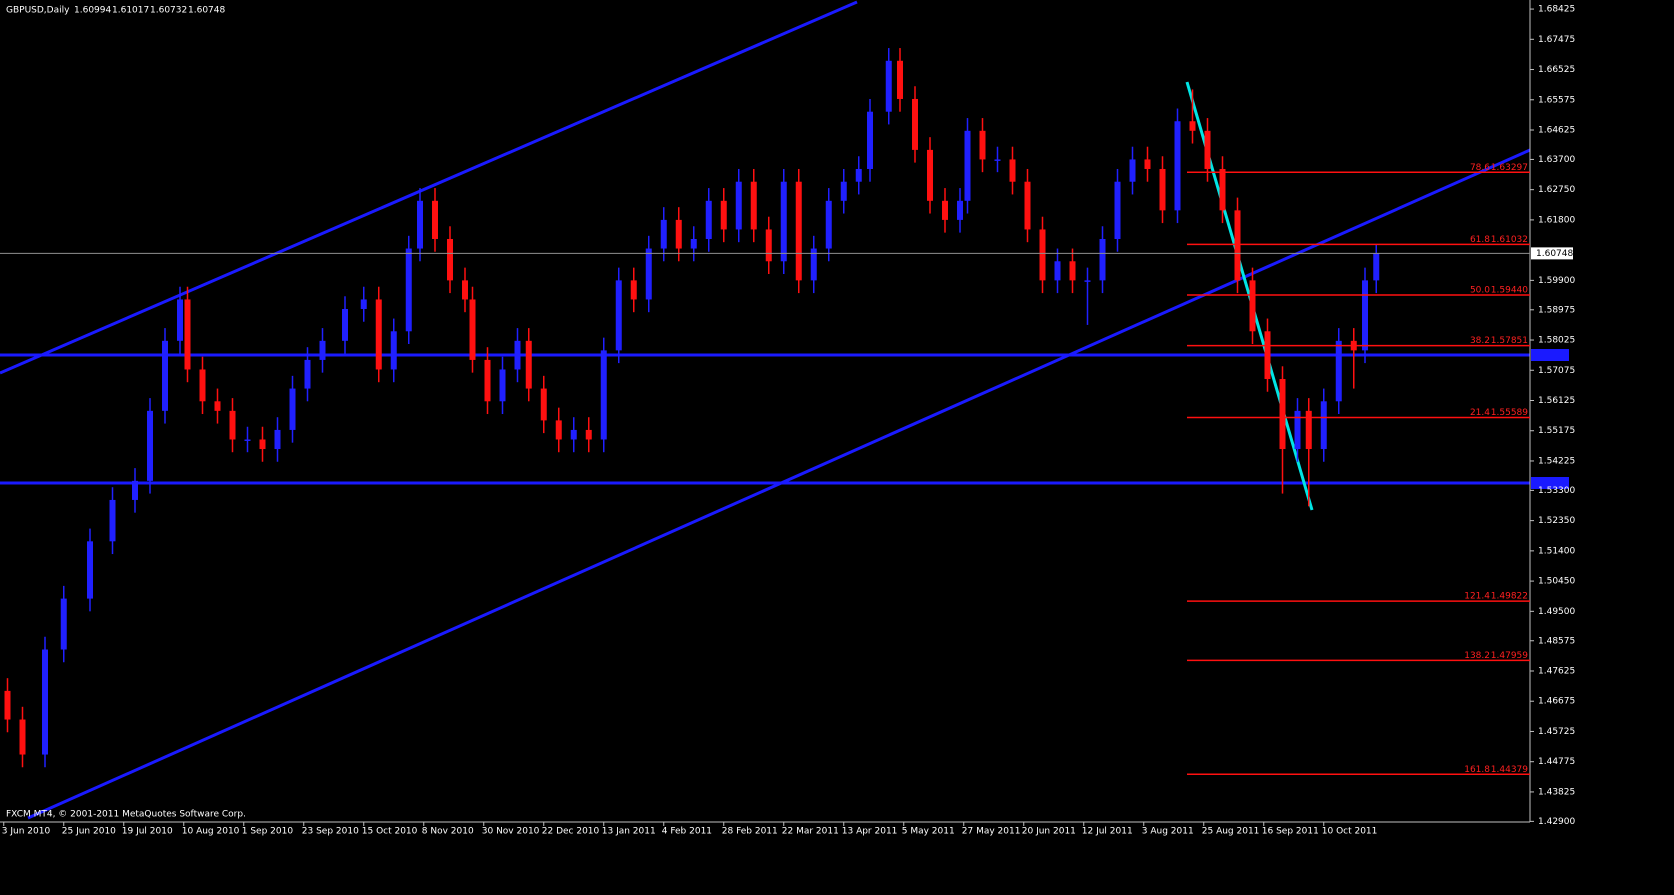 Image resolution: width=1674 pixels, height=895 pixels. What do you see at coordinates (168, 11) in the screenshot?
I see `header-price: 1.60732` at bounding box center [168, 11].